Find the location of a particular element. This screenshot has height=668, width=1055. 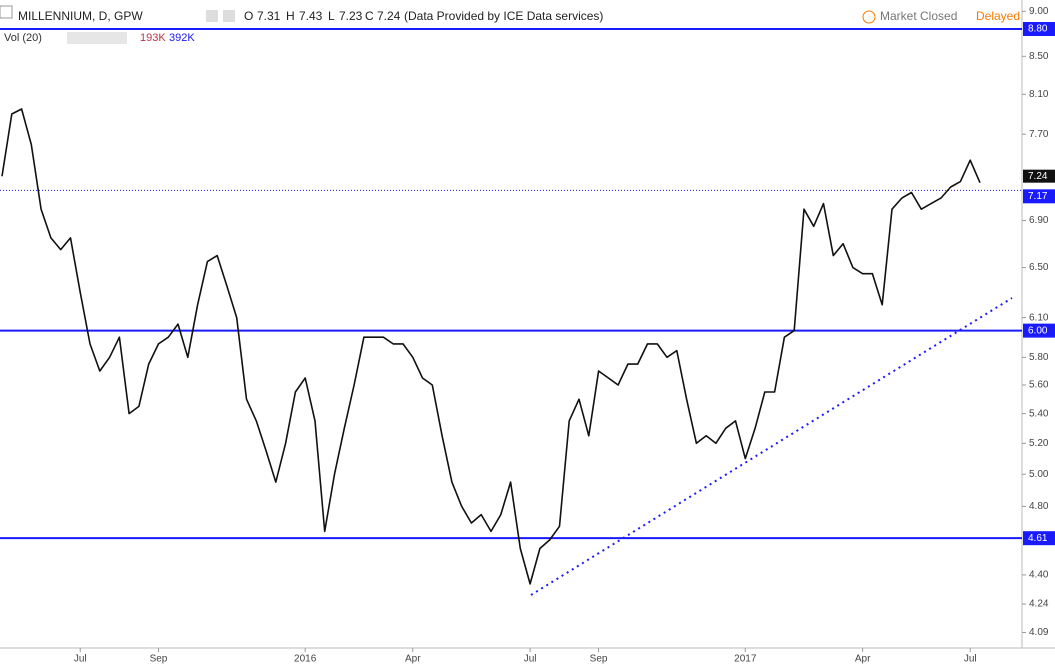

status-icon is located at coordinates (869, 17).